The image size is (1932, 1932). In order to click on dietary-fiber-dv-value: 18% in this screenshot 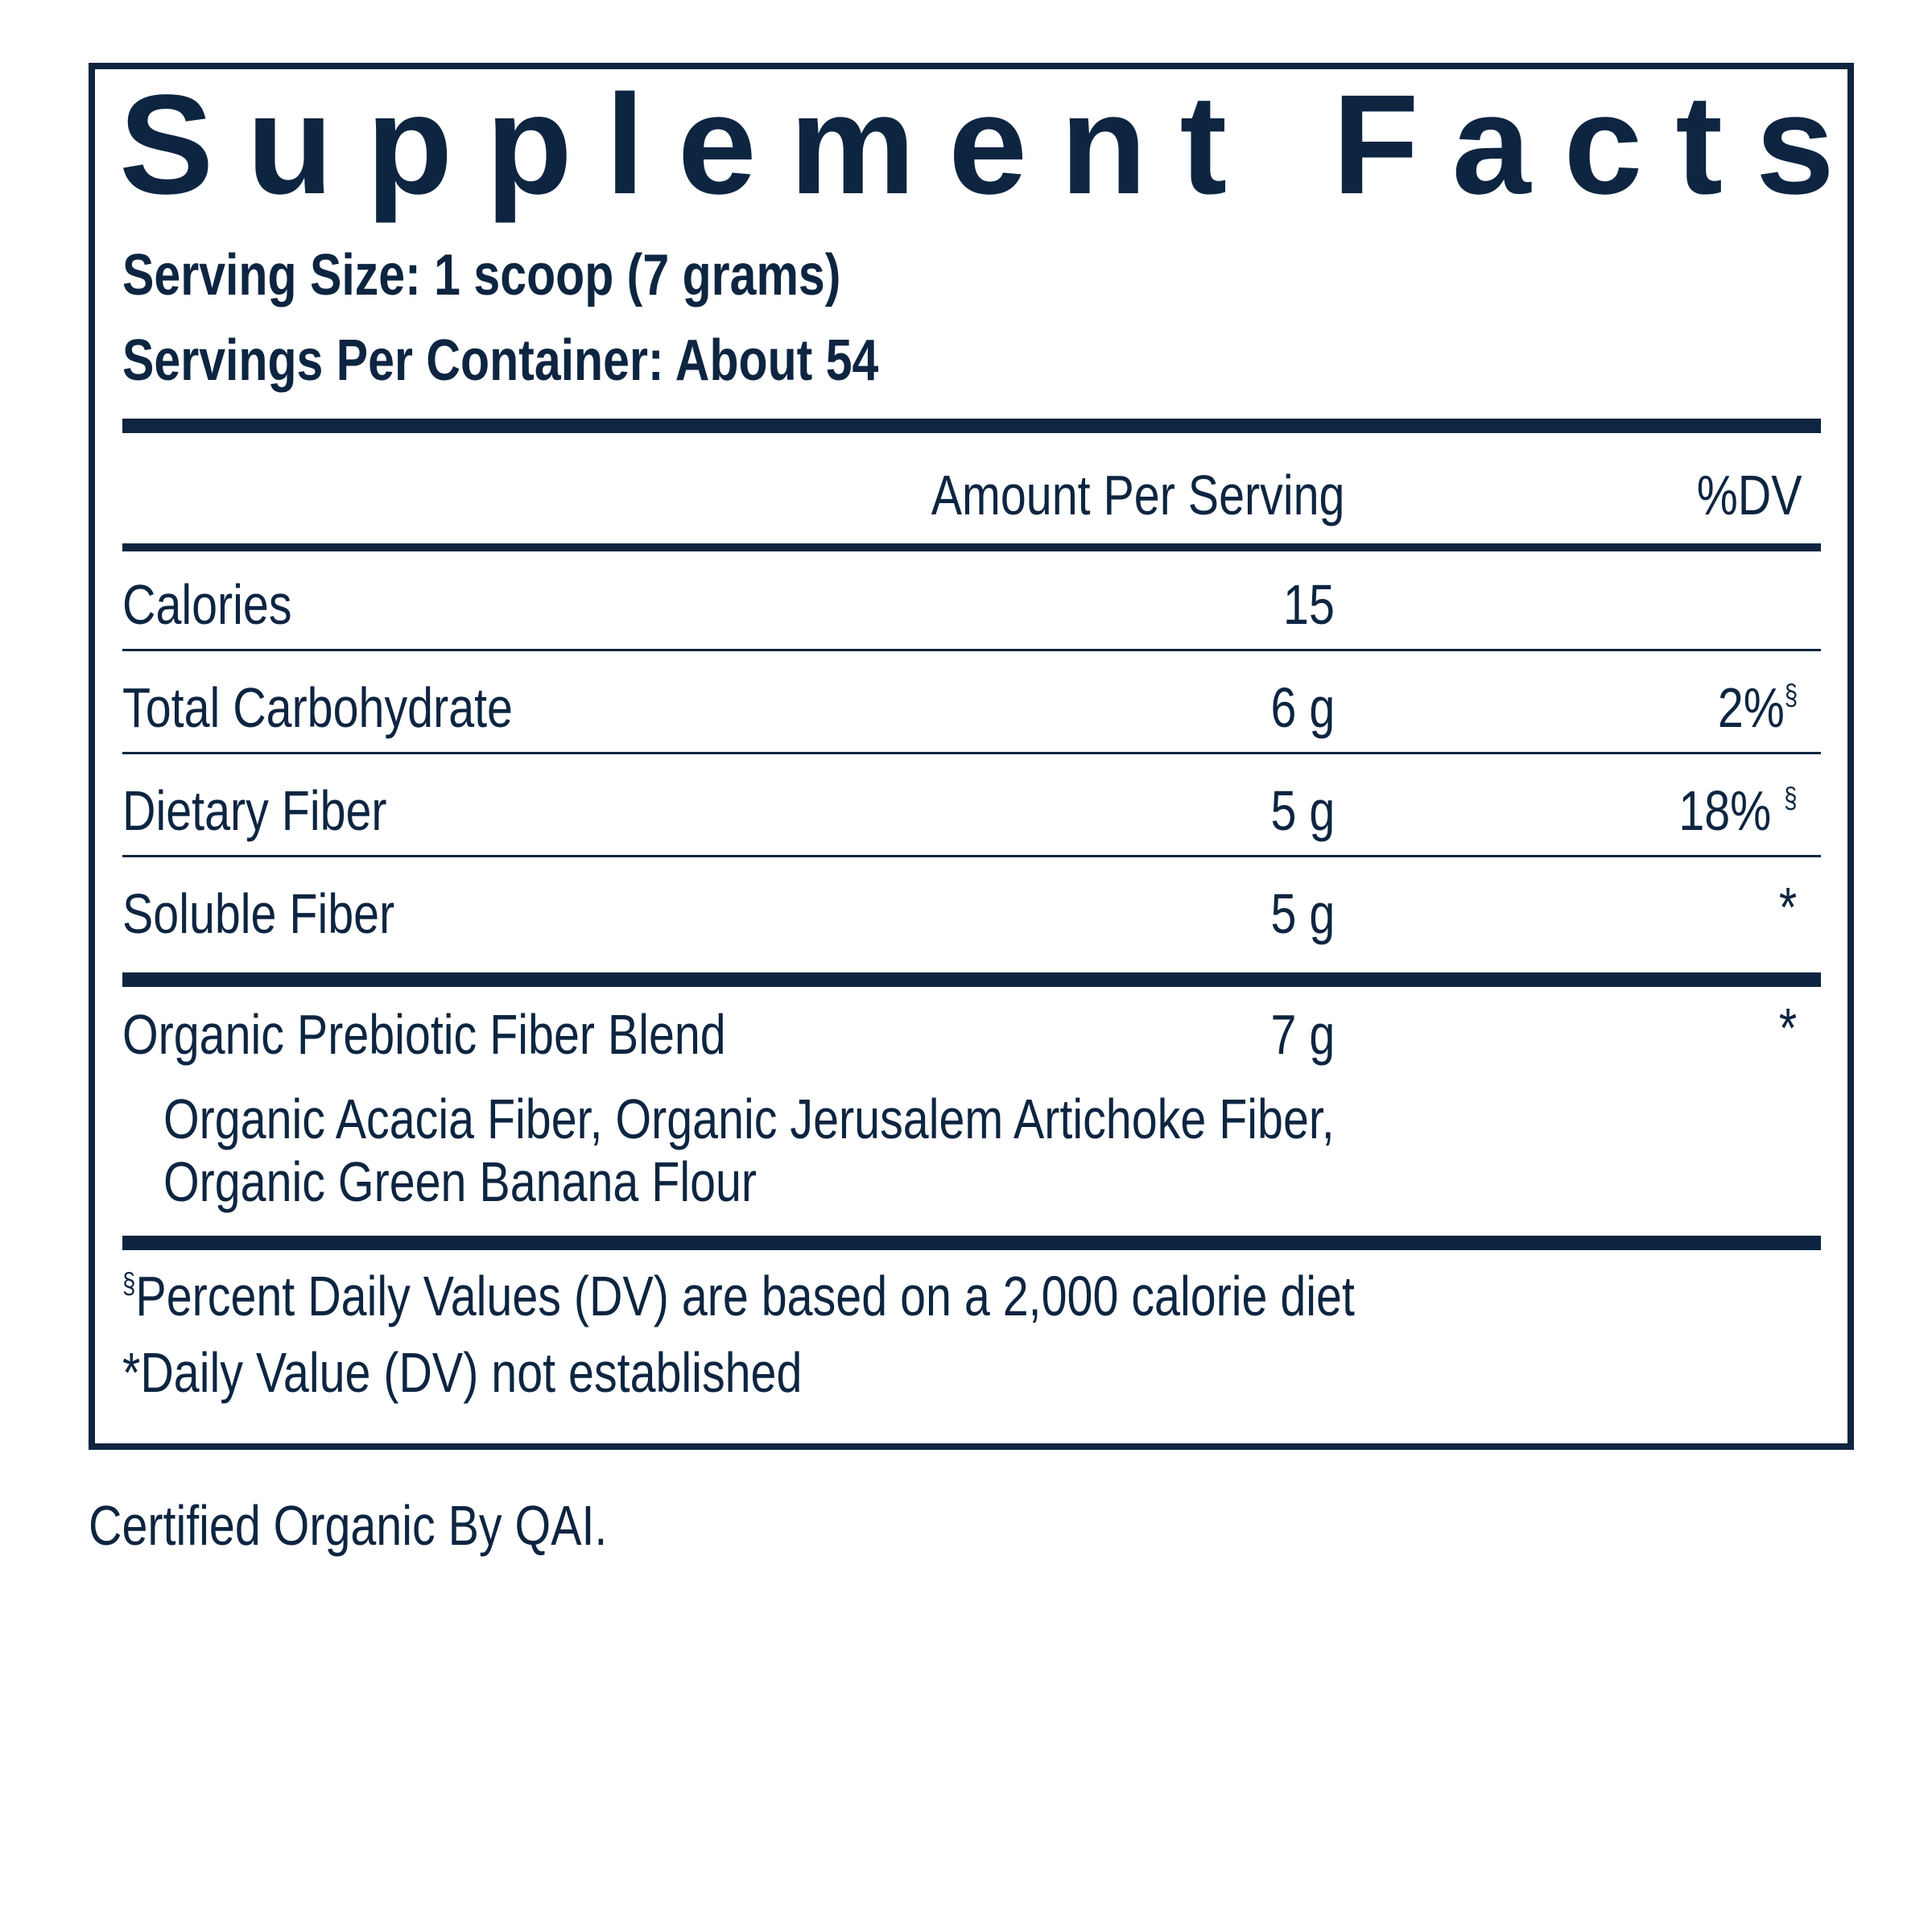, I will do `click(1725, 810)`.